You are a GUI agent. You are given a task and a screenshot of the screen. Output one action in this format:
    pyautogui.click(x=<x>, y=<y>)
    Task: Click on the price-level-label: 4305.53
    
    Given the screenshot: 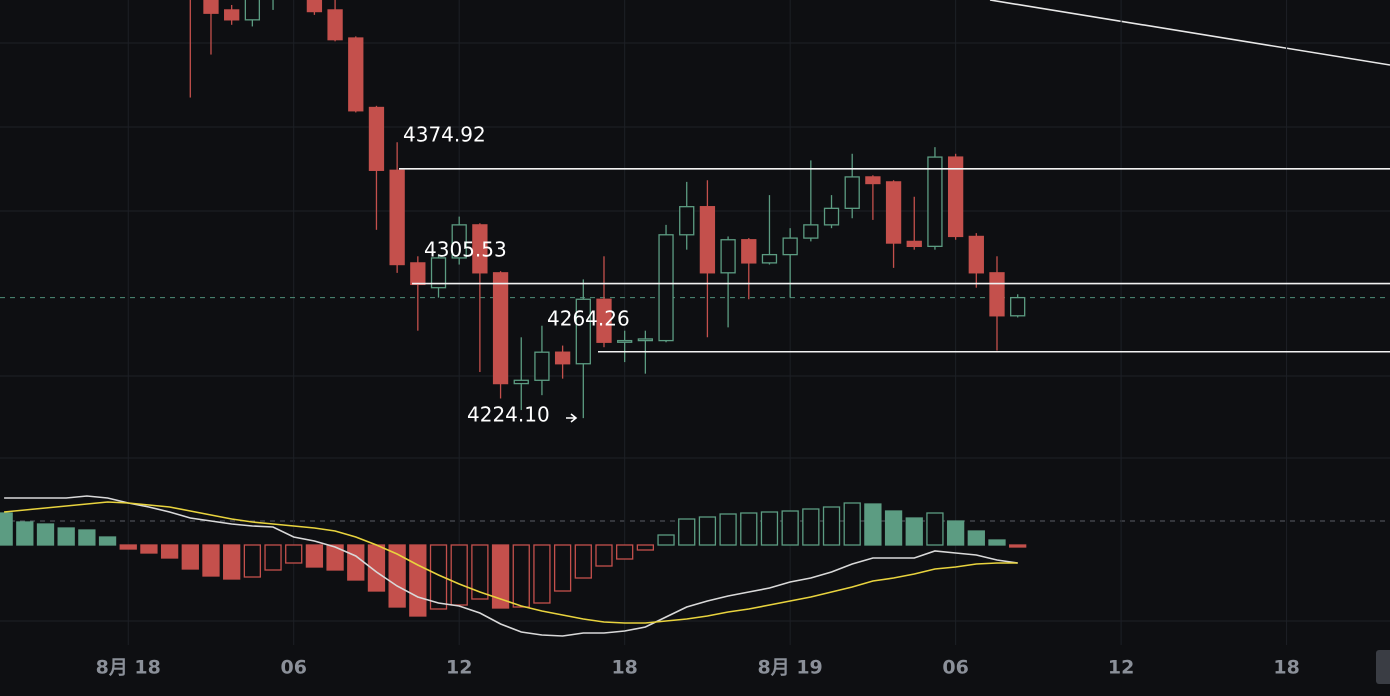 What is the action you would take?
    pyautogui.click(x=465, y=250)
    